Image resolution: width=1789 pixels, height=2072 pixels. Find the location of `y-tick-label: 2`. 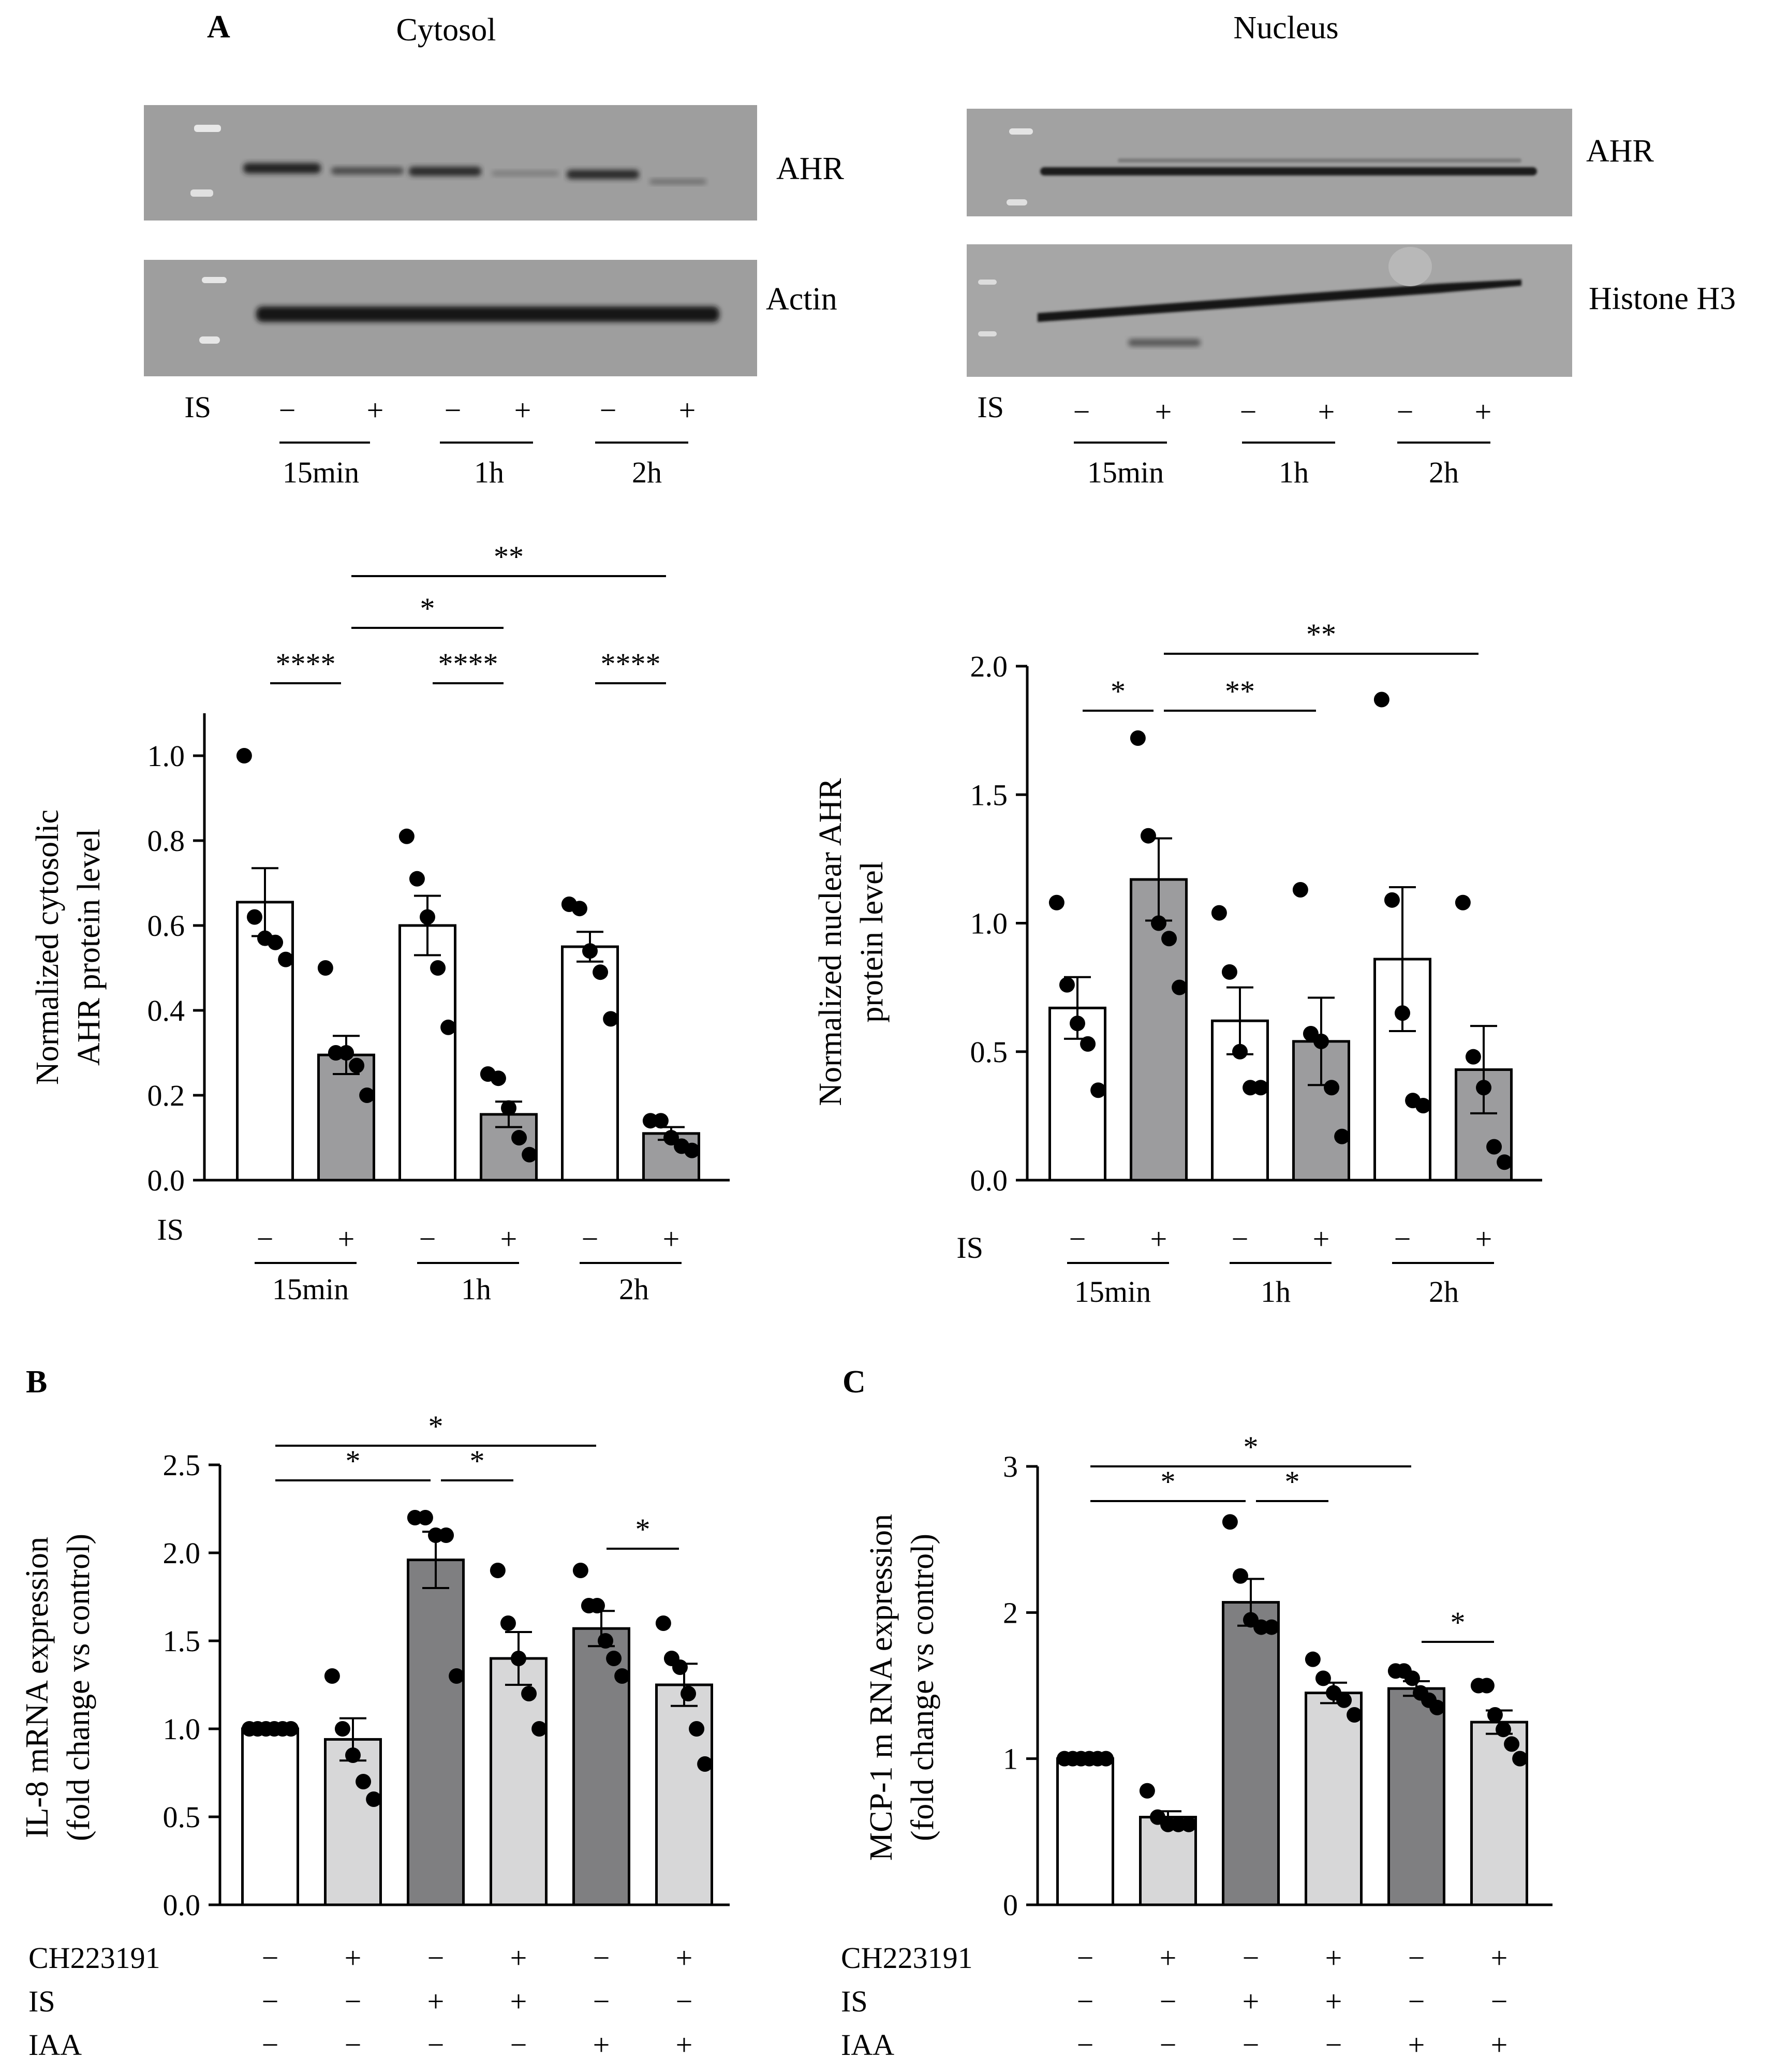

y-tick-label: 2 is located at coordinates (1010, 1612).